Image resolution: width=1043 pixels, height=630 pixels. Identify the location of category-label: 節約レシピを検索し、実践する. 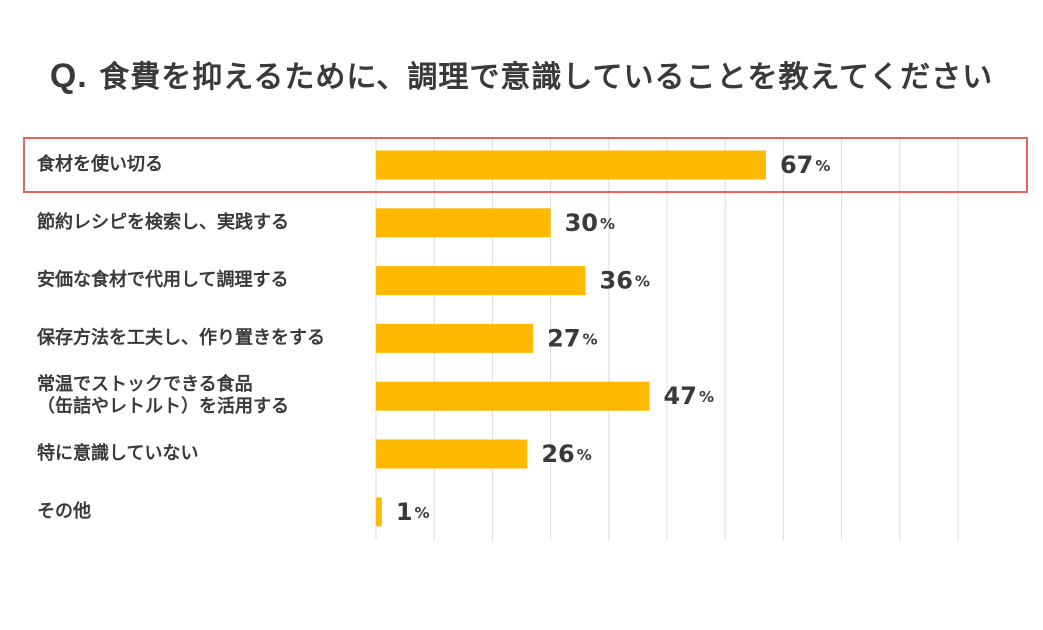
(163, 222).